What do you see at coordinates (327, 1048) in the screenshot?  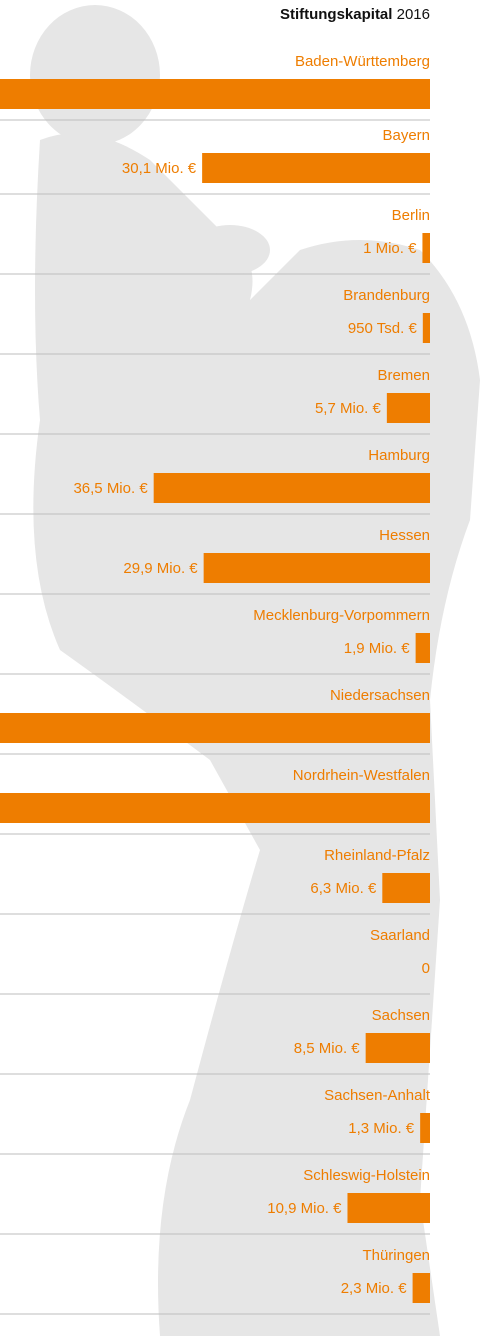 I see `value-label: 8,5 Mio. €` at bounding box center [327, 1048].